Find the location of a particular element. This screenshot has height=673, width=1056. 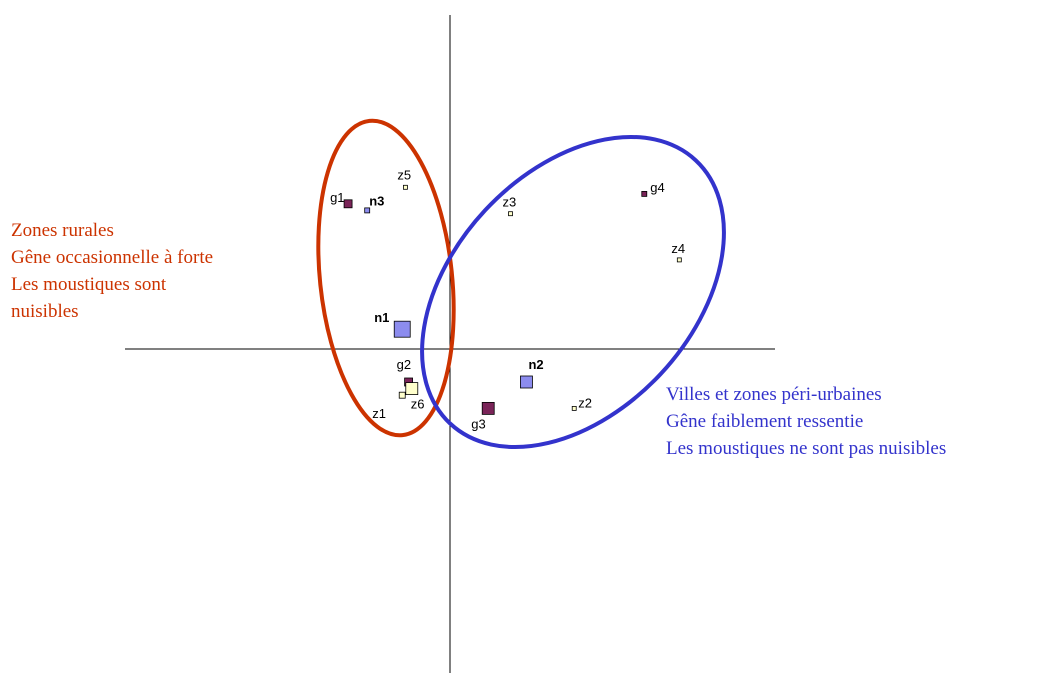

marker-g3 is located at coordinates (488, 408).